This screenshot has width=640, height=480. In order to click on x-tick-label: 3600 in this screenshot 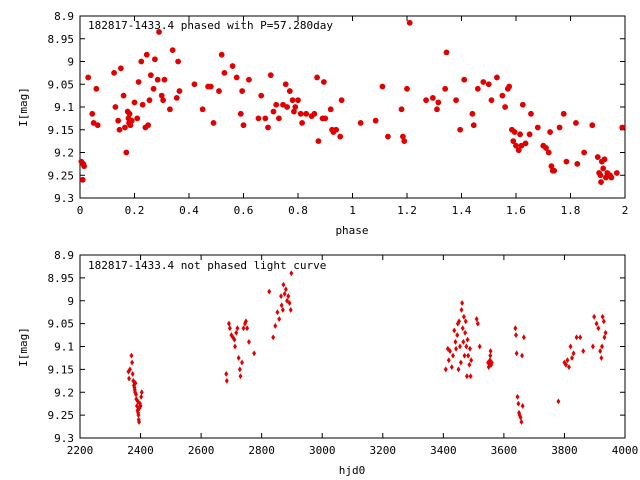, I will do `click(504, 450)`.